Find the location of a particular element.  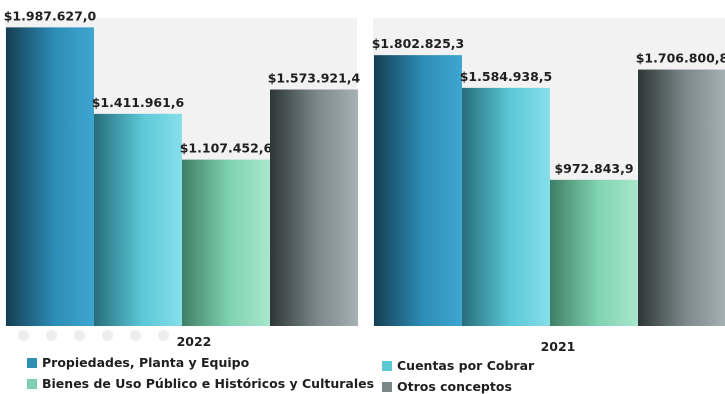

decorative-dots is located at coordinates (93, 335).